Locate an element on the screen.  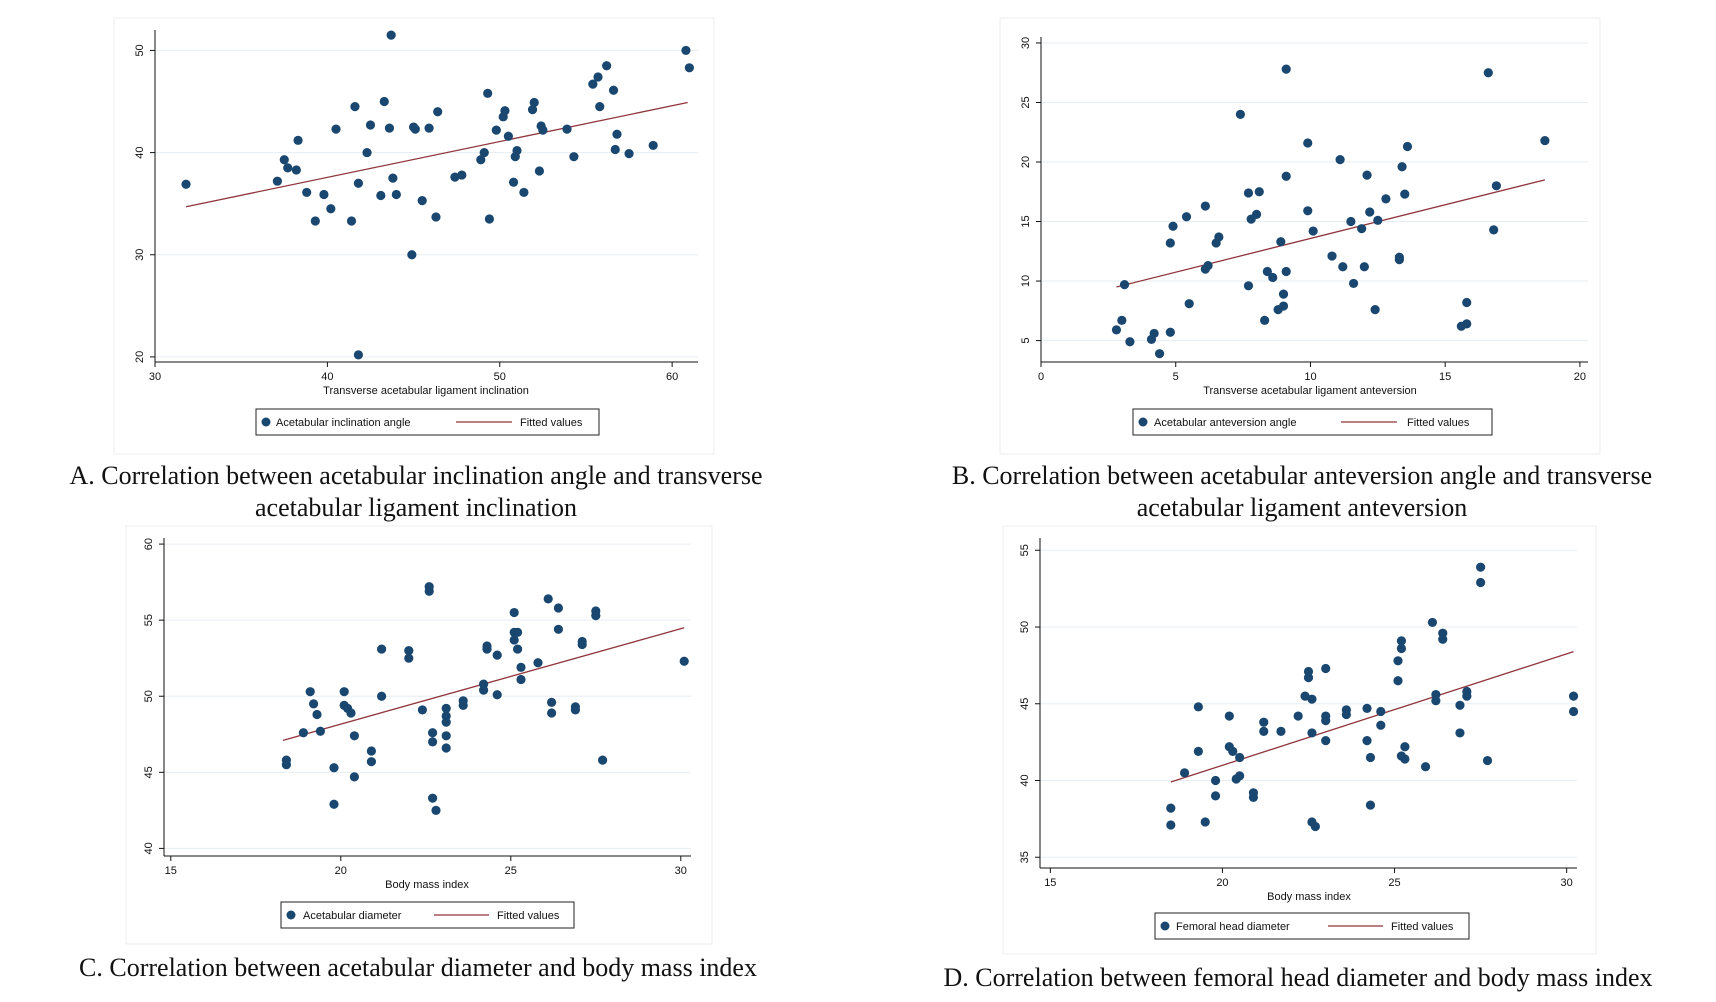
chart-c-background is located at coordinates (419, 735).